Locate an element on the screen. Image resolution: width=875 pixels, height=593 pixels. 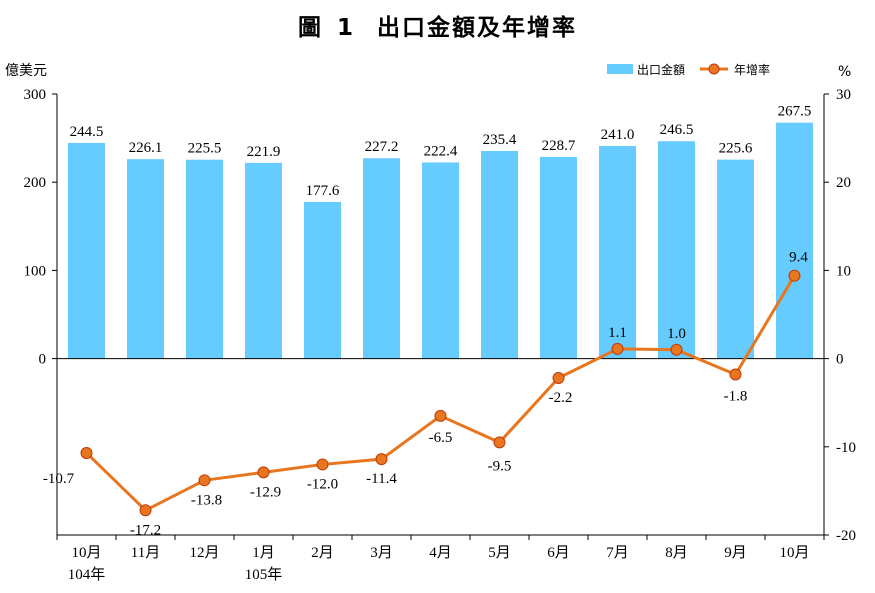
left-tick-label-0: 300 is located at coordinates (35, 95).